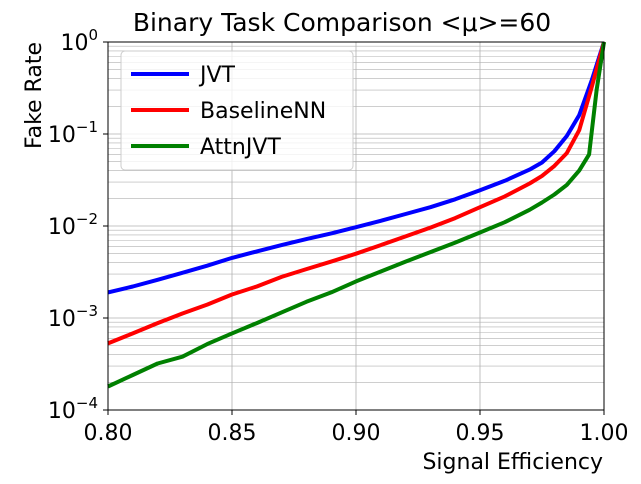 This screenshot has width=641, height=484. What do you see at coordinates (79, 41) in the screenshot?
I see `y-tick-label: 10⁰` at bounding box center [79, 41].